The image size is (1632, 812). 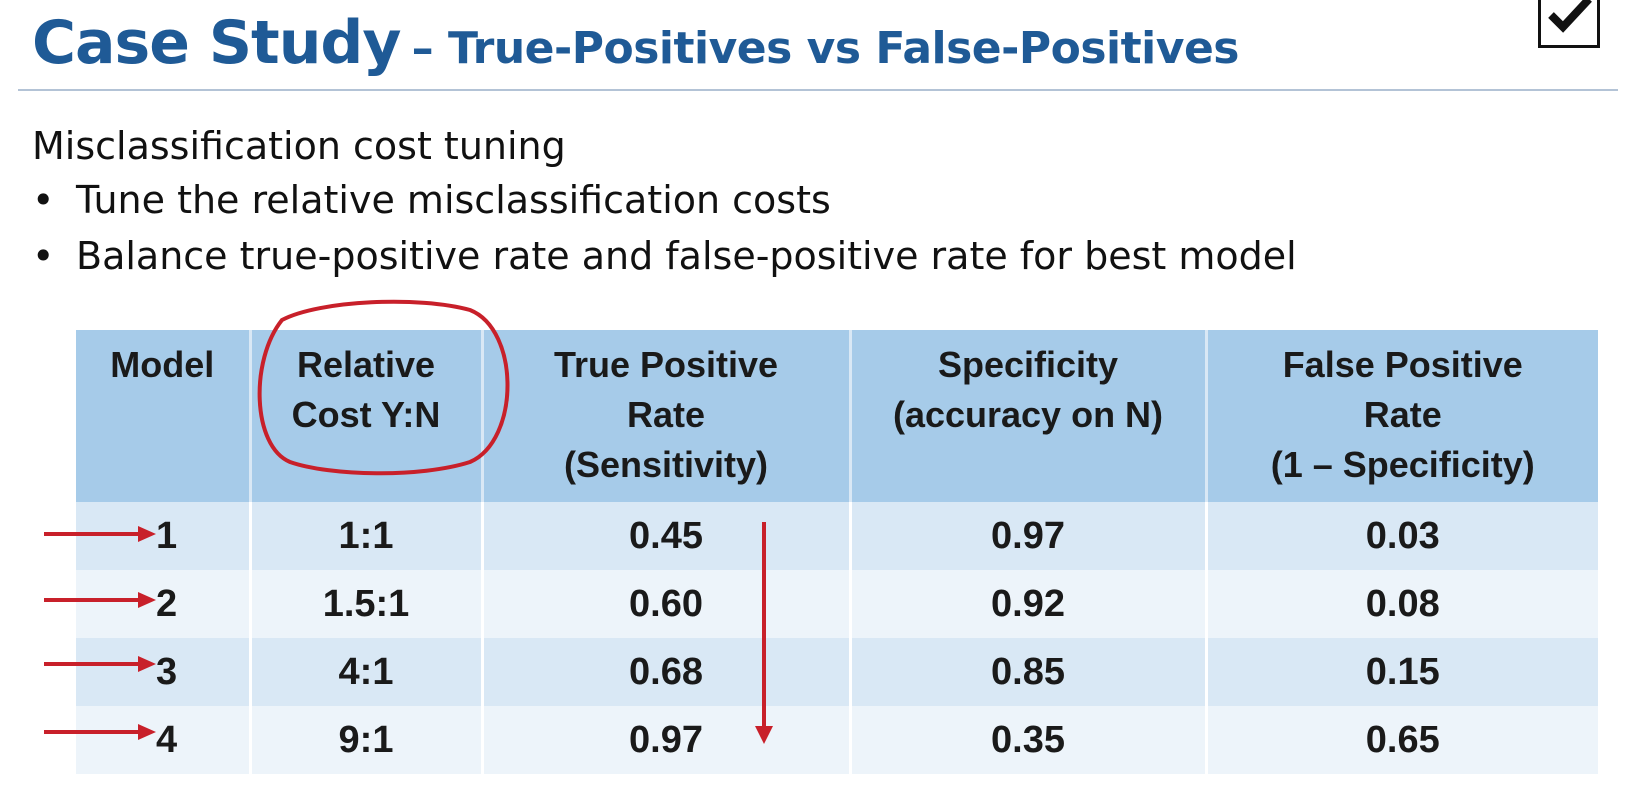 What do you see at coordinates (367, 536) in the screenshot?
I see `cell-cost: 1:1` at bounding box center [367, 536].